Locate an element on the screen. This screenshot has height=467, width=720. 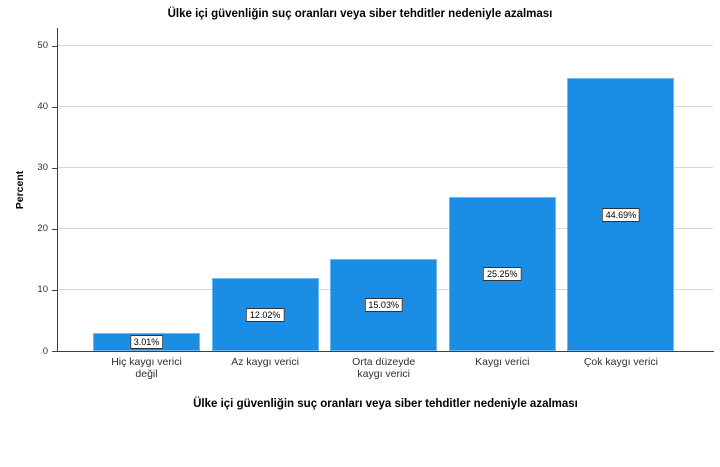
x-category-label: Kaygı verici is located at coordinates (502, 362).